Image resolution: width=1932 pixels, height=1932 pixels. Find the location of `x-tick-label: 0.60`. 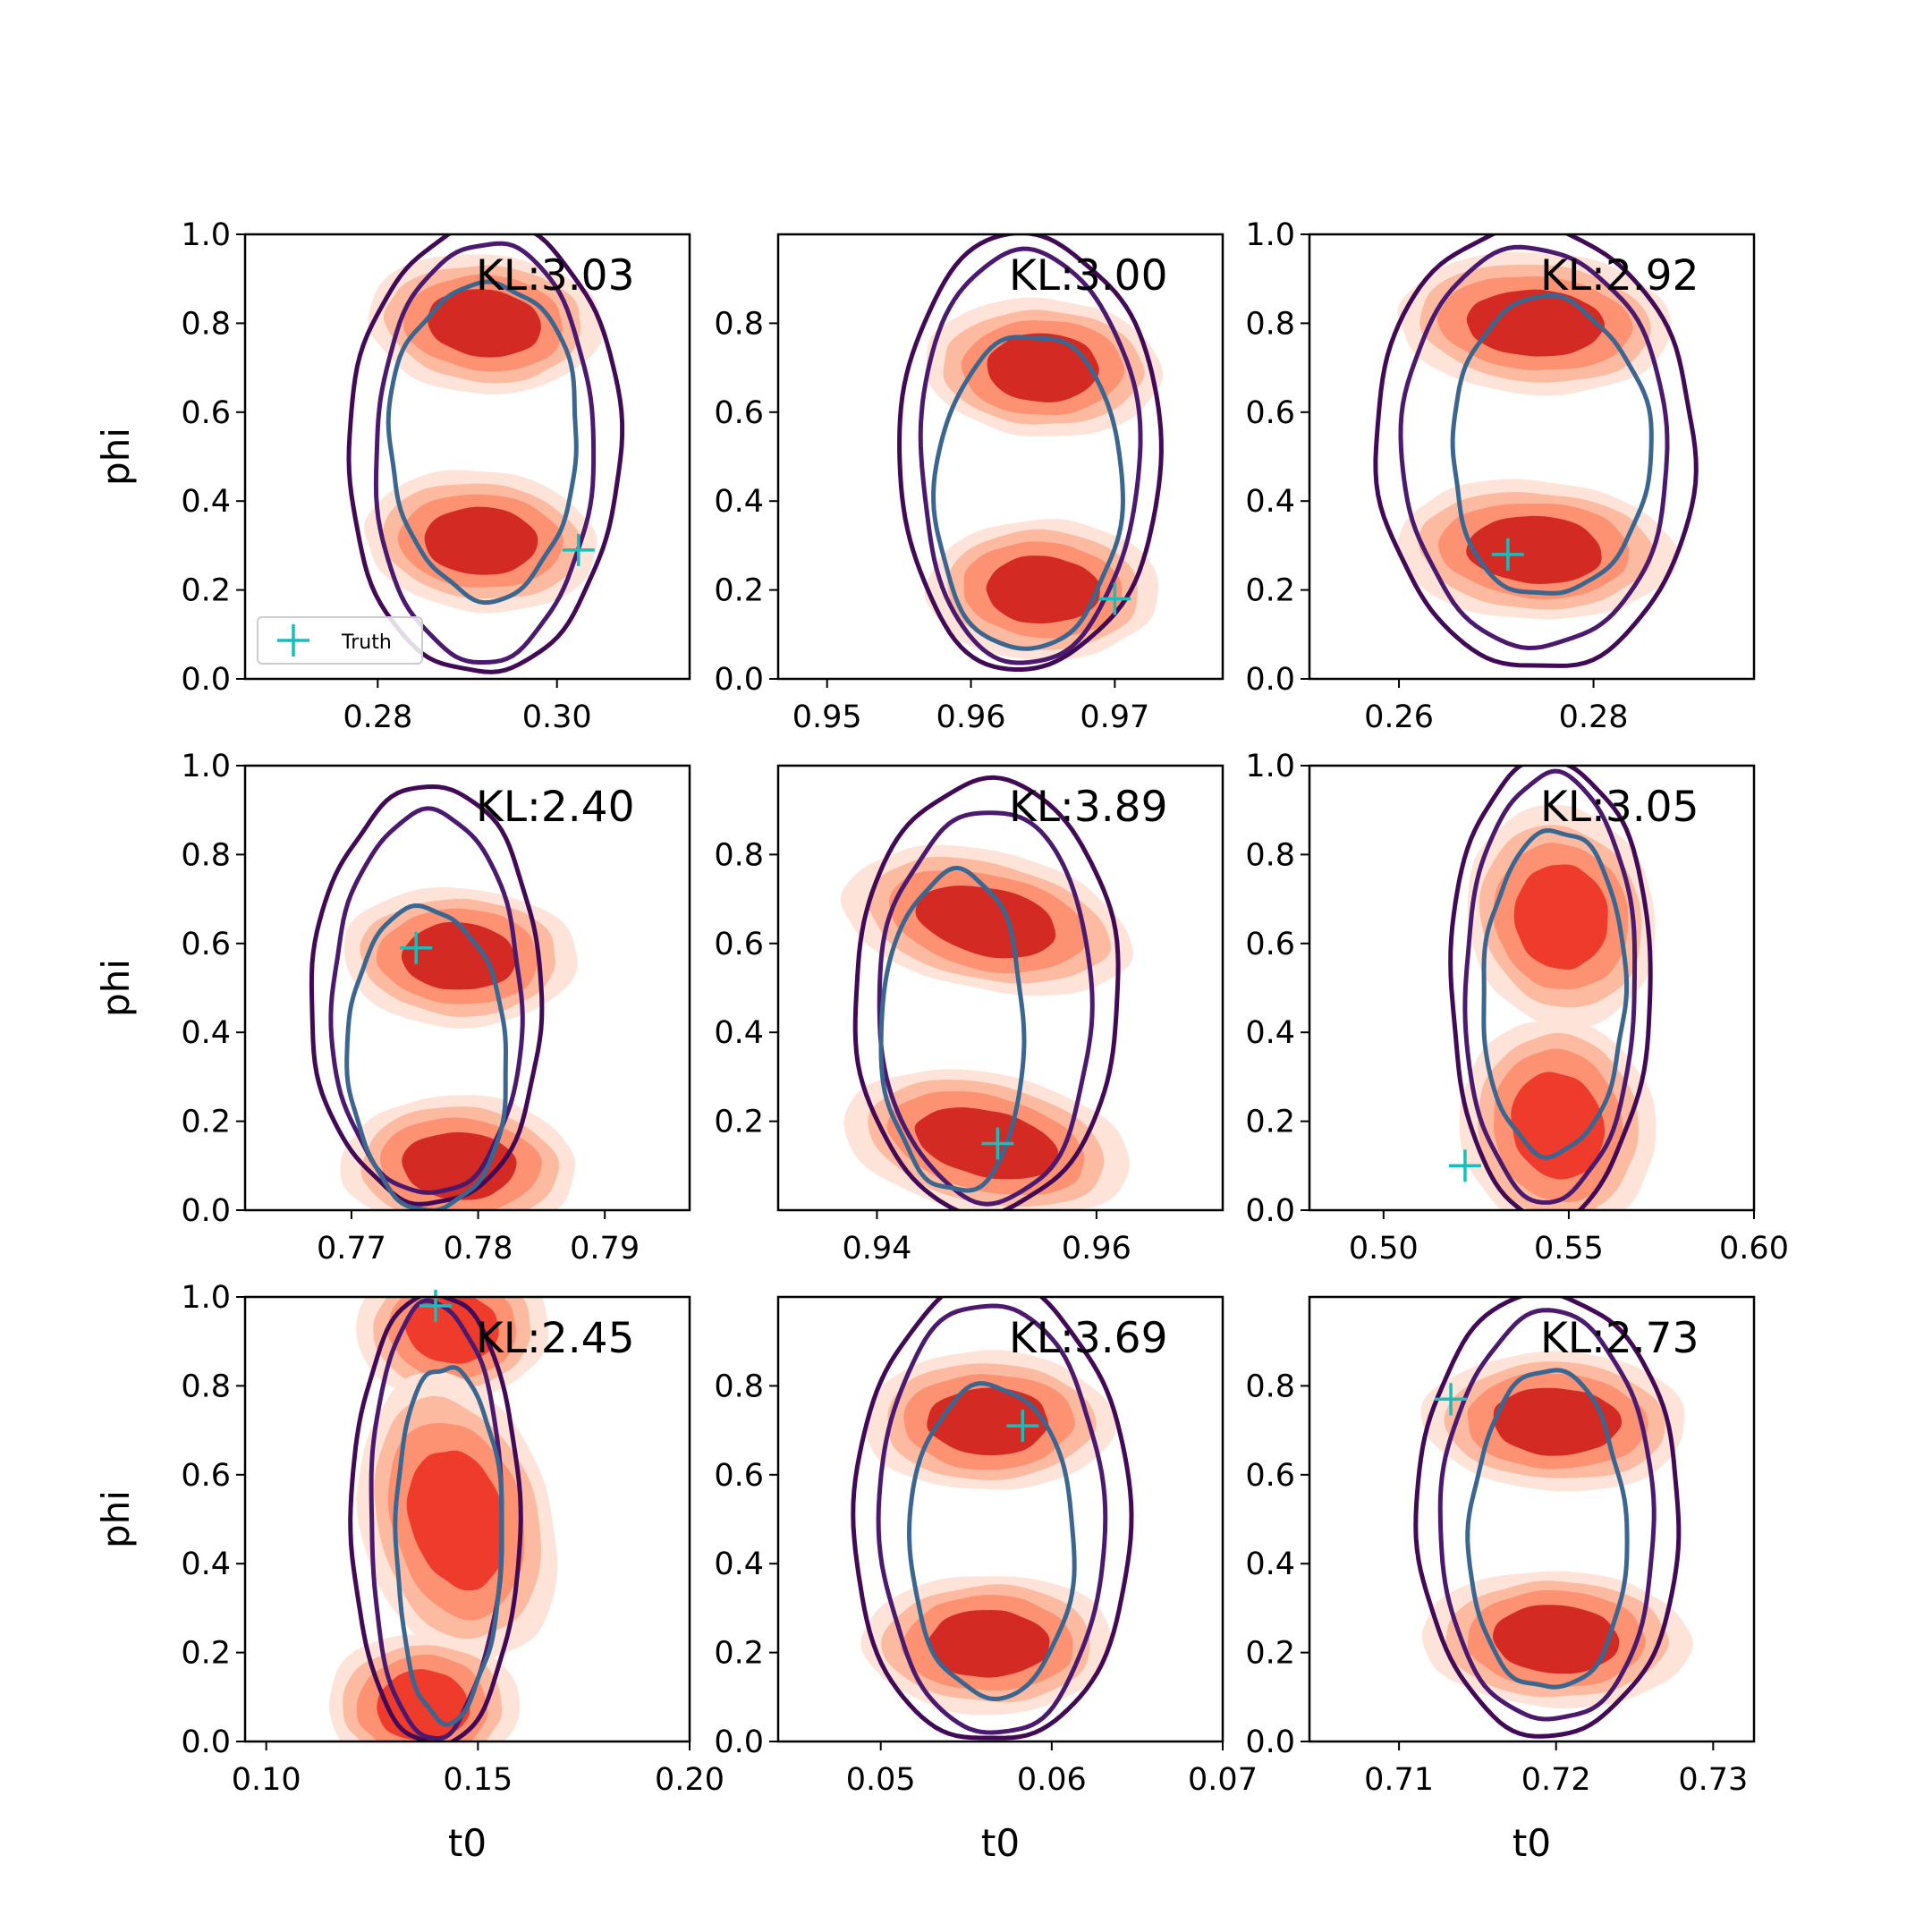

x-tick-label: 0.60 is located at coordinates (1754, 1249).